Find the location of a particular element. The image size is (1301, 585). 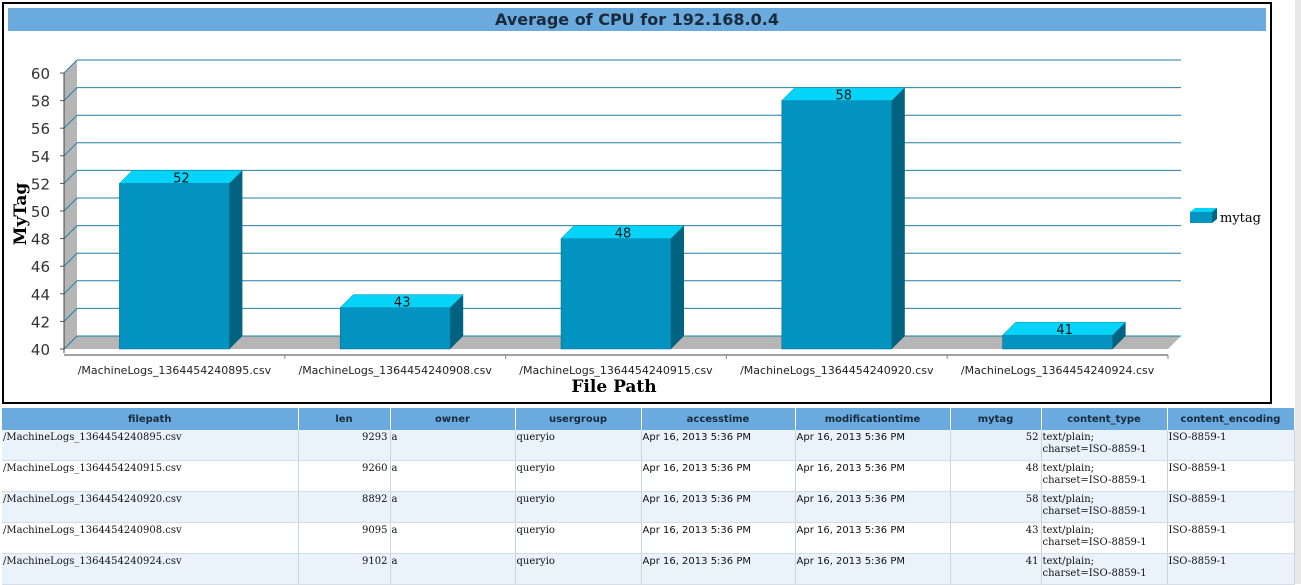

column-header-modificationtime: modificationtime is located at coordinates (873, 419).